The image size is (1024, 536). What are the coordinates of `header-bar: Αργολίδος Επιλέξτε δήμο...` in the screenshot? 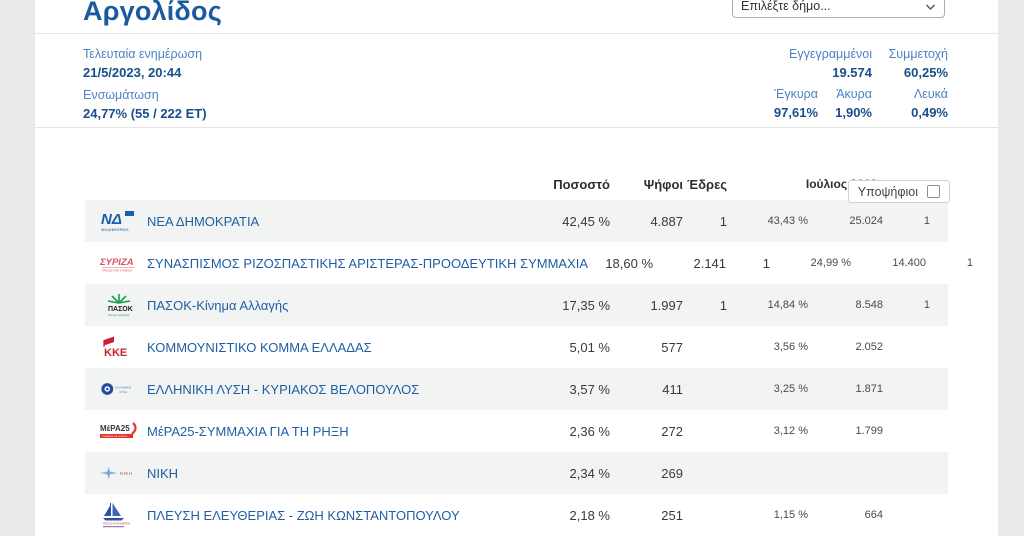 It's located at (516, 17).